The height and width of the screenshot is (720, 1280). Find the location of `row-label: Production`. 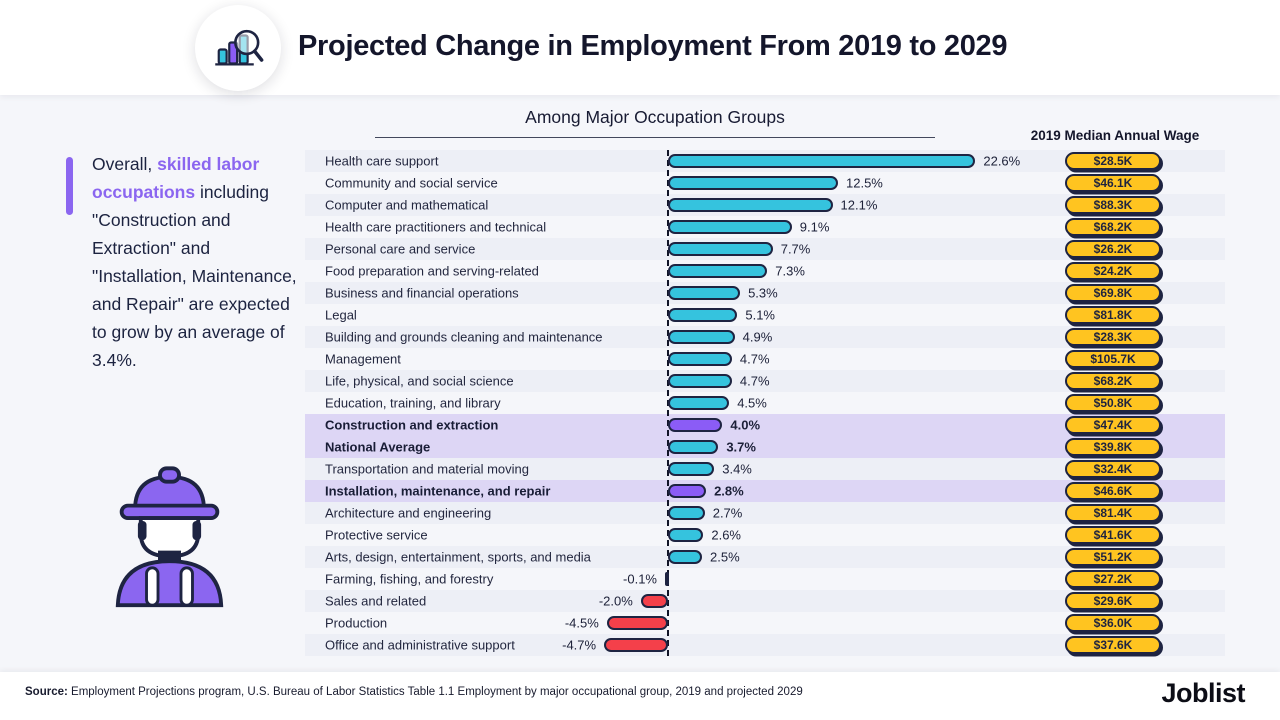

row-label: Production is located at coordinates (356, 623).